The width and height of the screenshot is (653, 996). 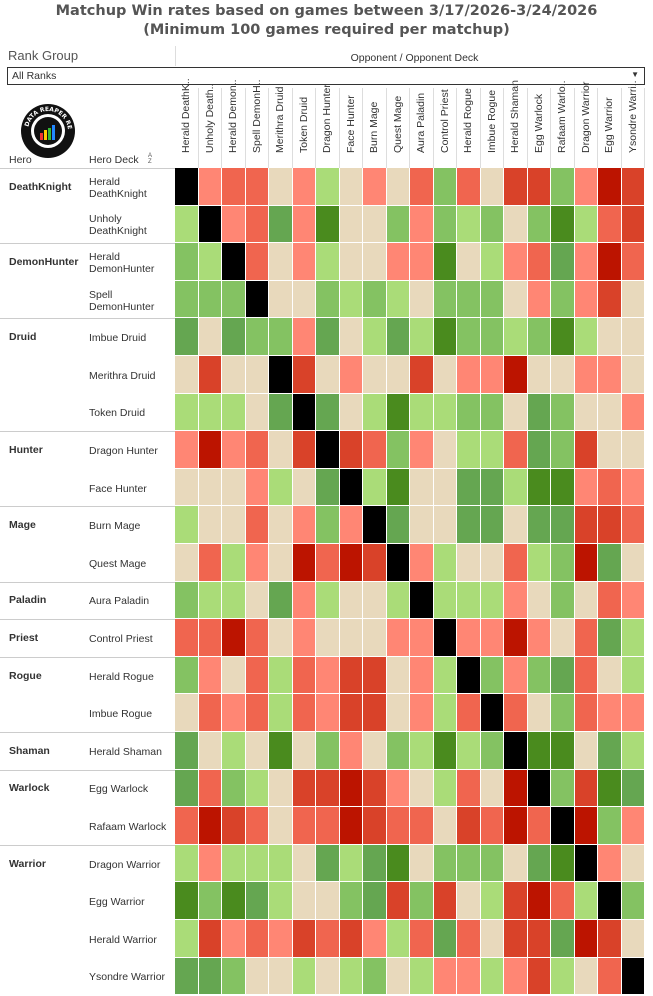 What do you see at coordinates (187, 128) in the screenshot?
I see `column-header: Herald DeathK..` at bounding box center [187, 128].